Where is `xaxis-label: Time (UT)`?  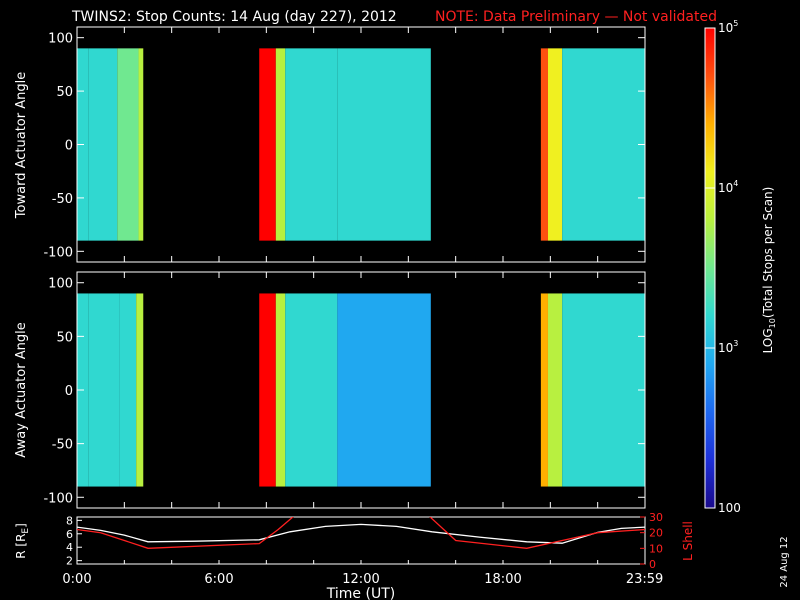
xaxis-label: Time (UT) is located at coordinates (360, 593).